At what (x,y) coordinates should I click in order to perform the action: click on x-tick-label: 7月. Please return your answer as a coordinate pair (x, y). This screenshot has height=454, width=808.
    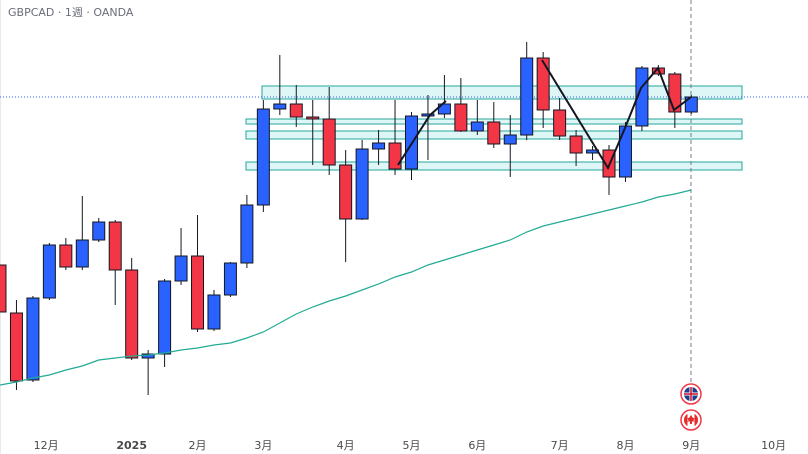
    Looking at the image, I should click on (560, 445).